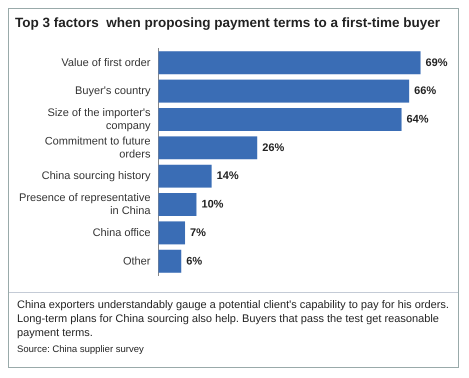  What do you see at coordinates (273, 148) in the screenshot?
I see `data-label: 26%` at bounding box center [273, 148].